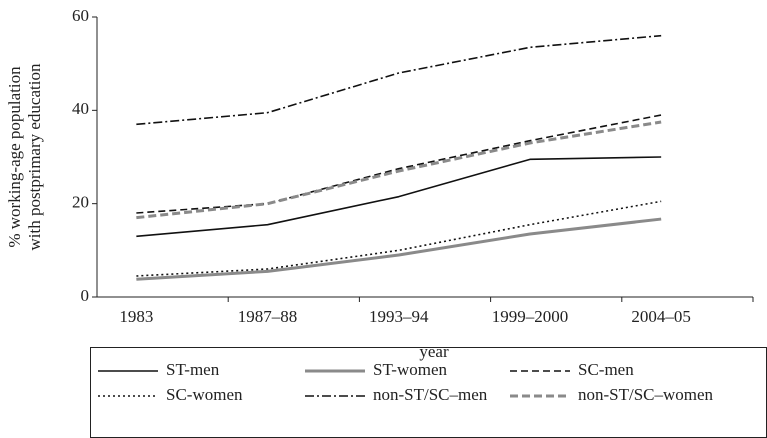 This screenshot has width=767, height=438. What do you see at coordinates (80, 202) in the screenshot?
I see `y-tick-label: 20` at bounding box center [80, 202].